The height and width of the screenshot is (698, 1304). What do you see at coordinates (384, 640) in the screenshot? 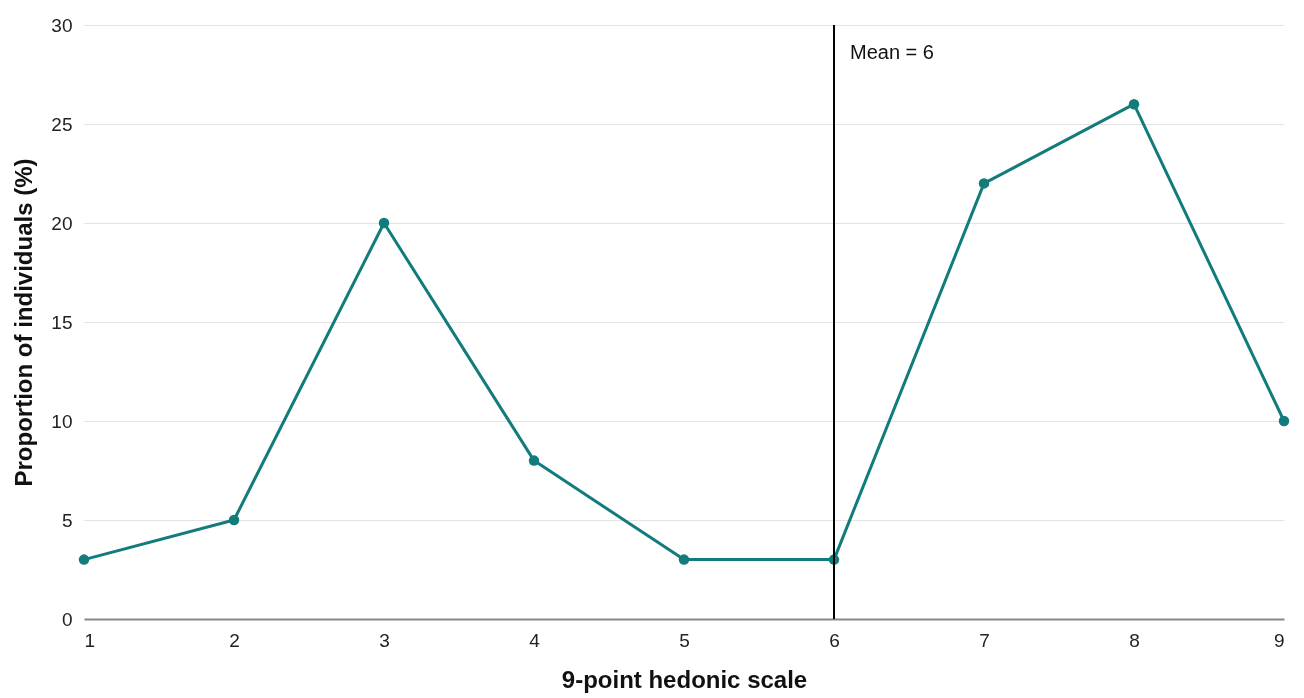
I see `x-tick-label: 3` at bounding box center [384, 640].